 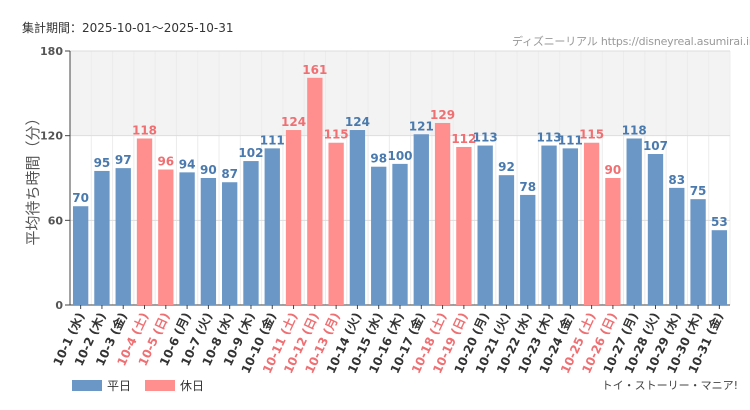 What do you see at coordinates (123, 160) in the screenshot?
I see `bar-value-label: 97` at bounding box center [123, 160].